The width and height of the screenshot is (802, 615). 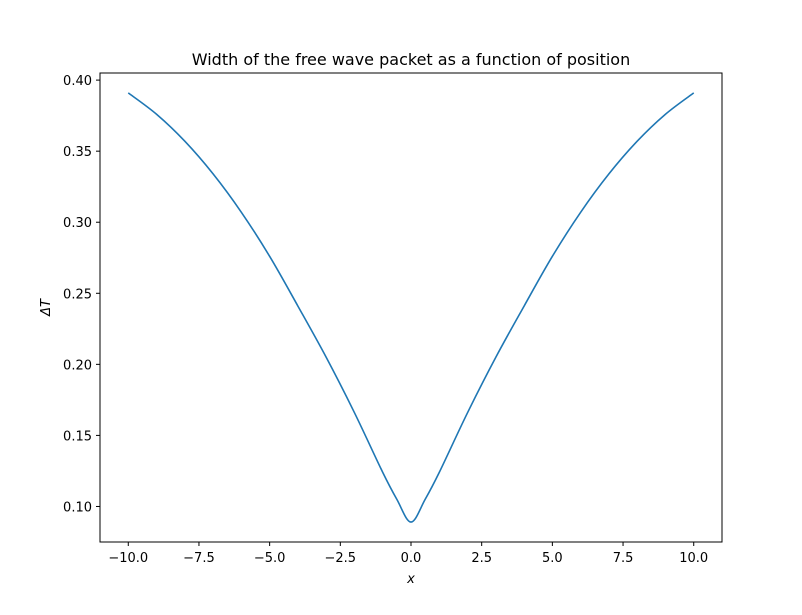 I want to click on x-tick-label: 10.0, so click(x=693, y=558).